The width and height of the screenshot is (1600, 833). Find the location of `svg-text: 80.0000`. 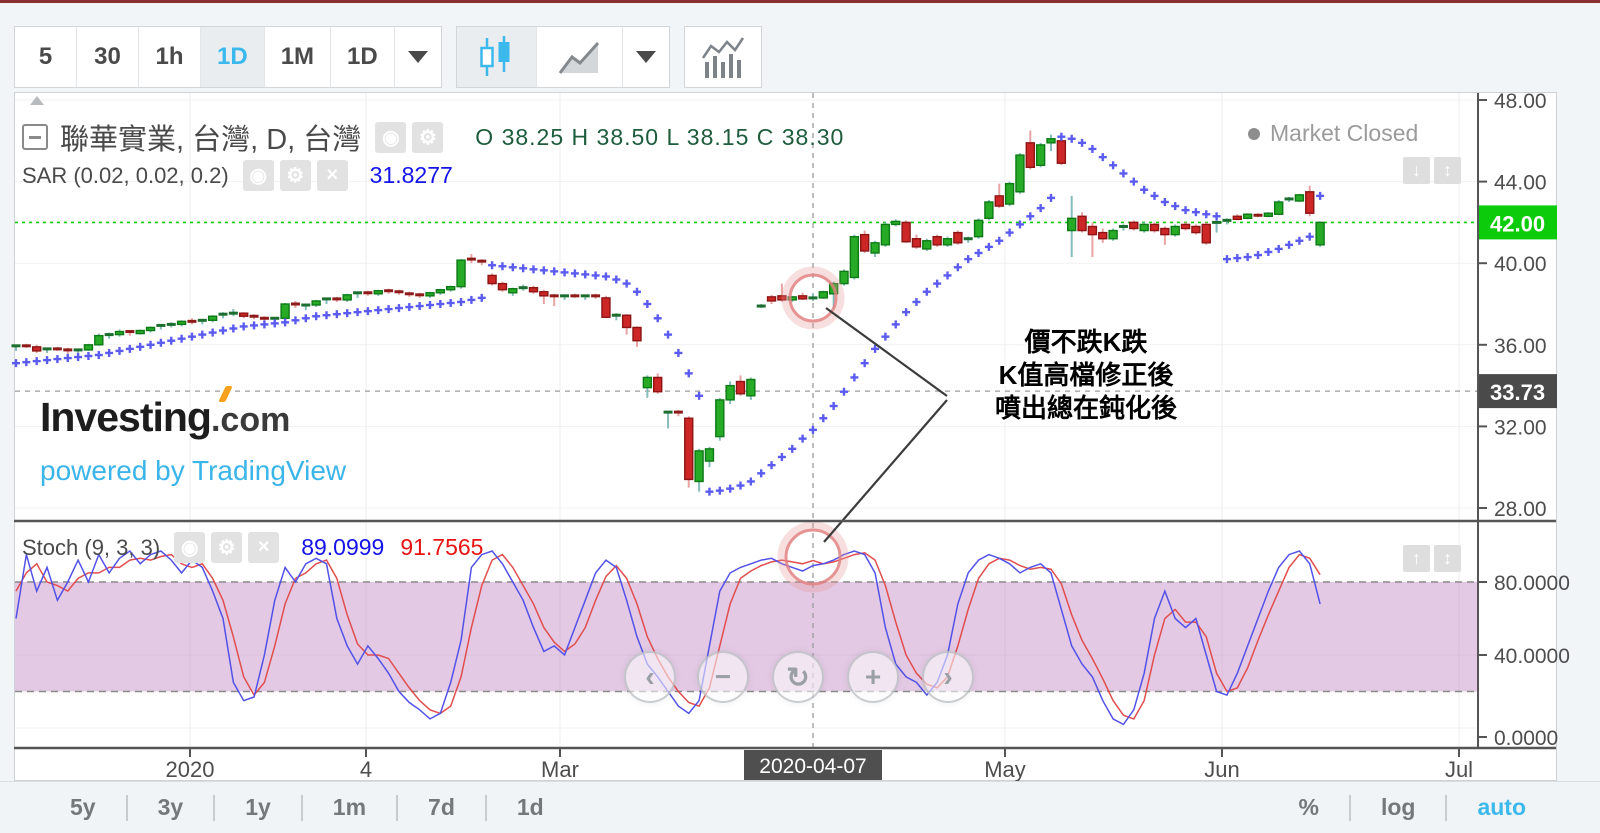

svg-text: 80.0000 is located at coordinates (1532, 583).